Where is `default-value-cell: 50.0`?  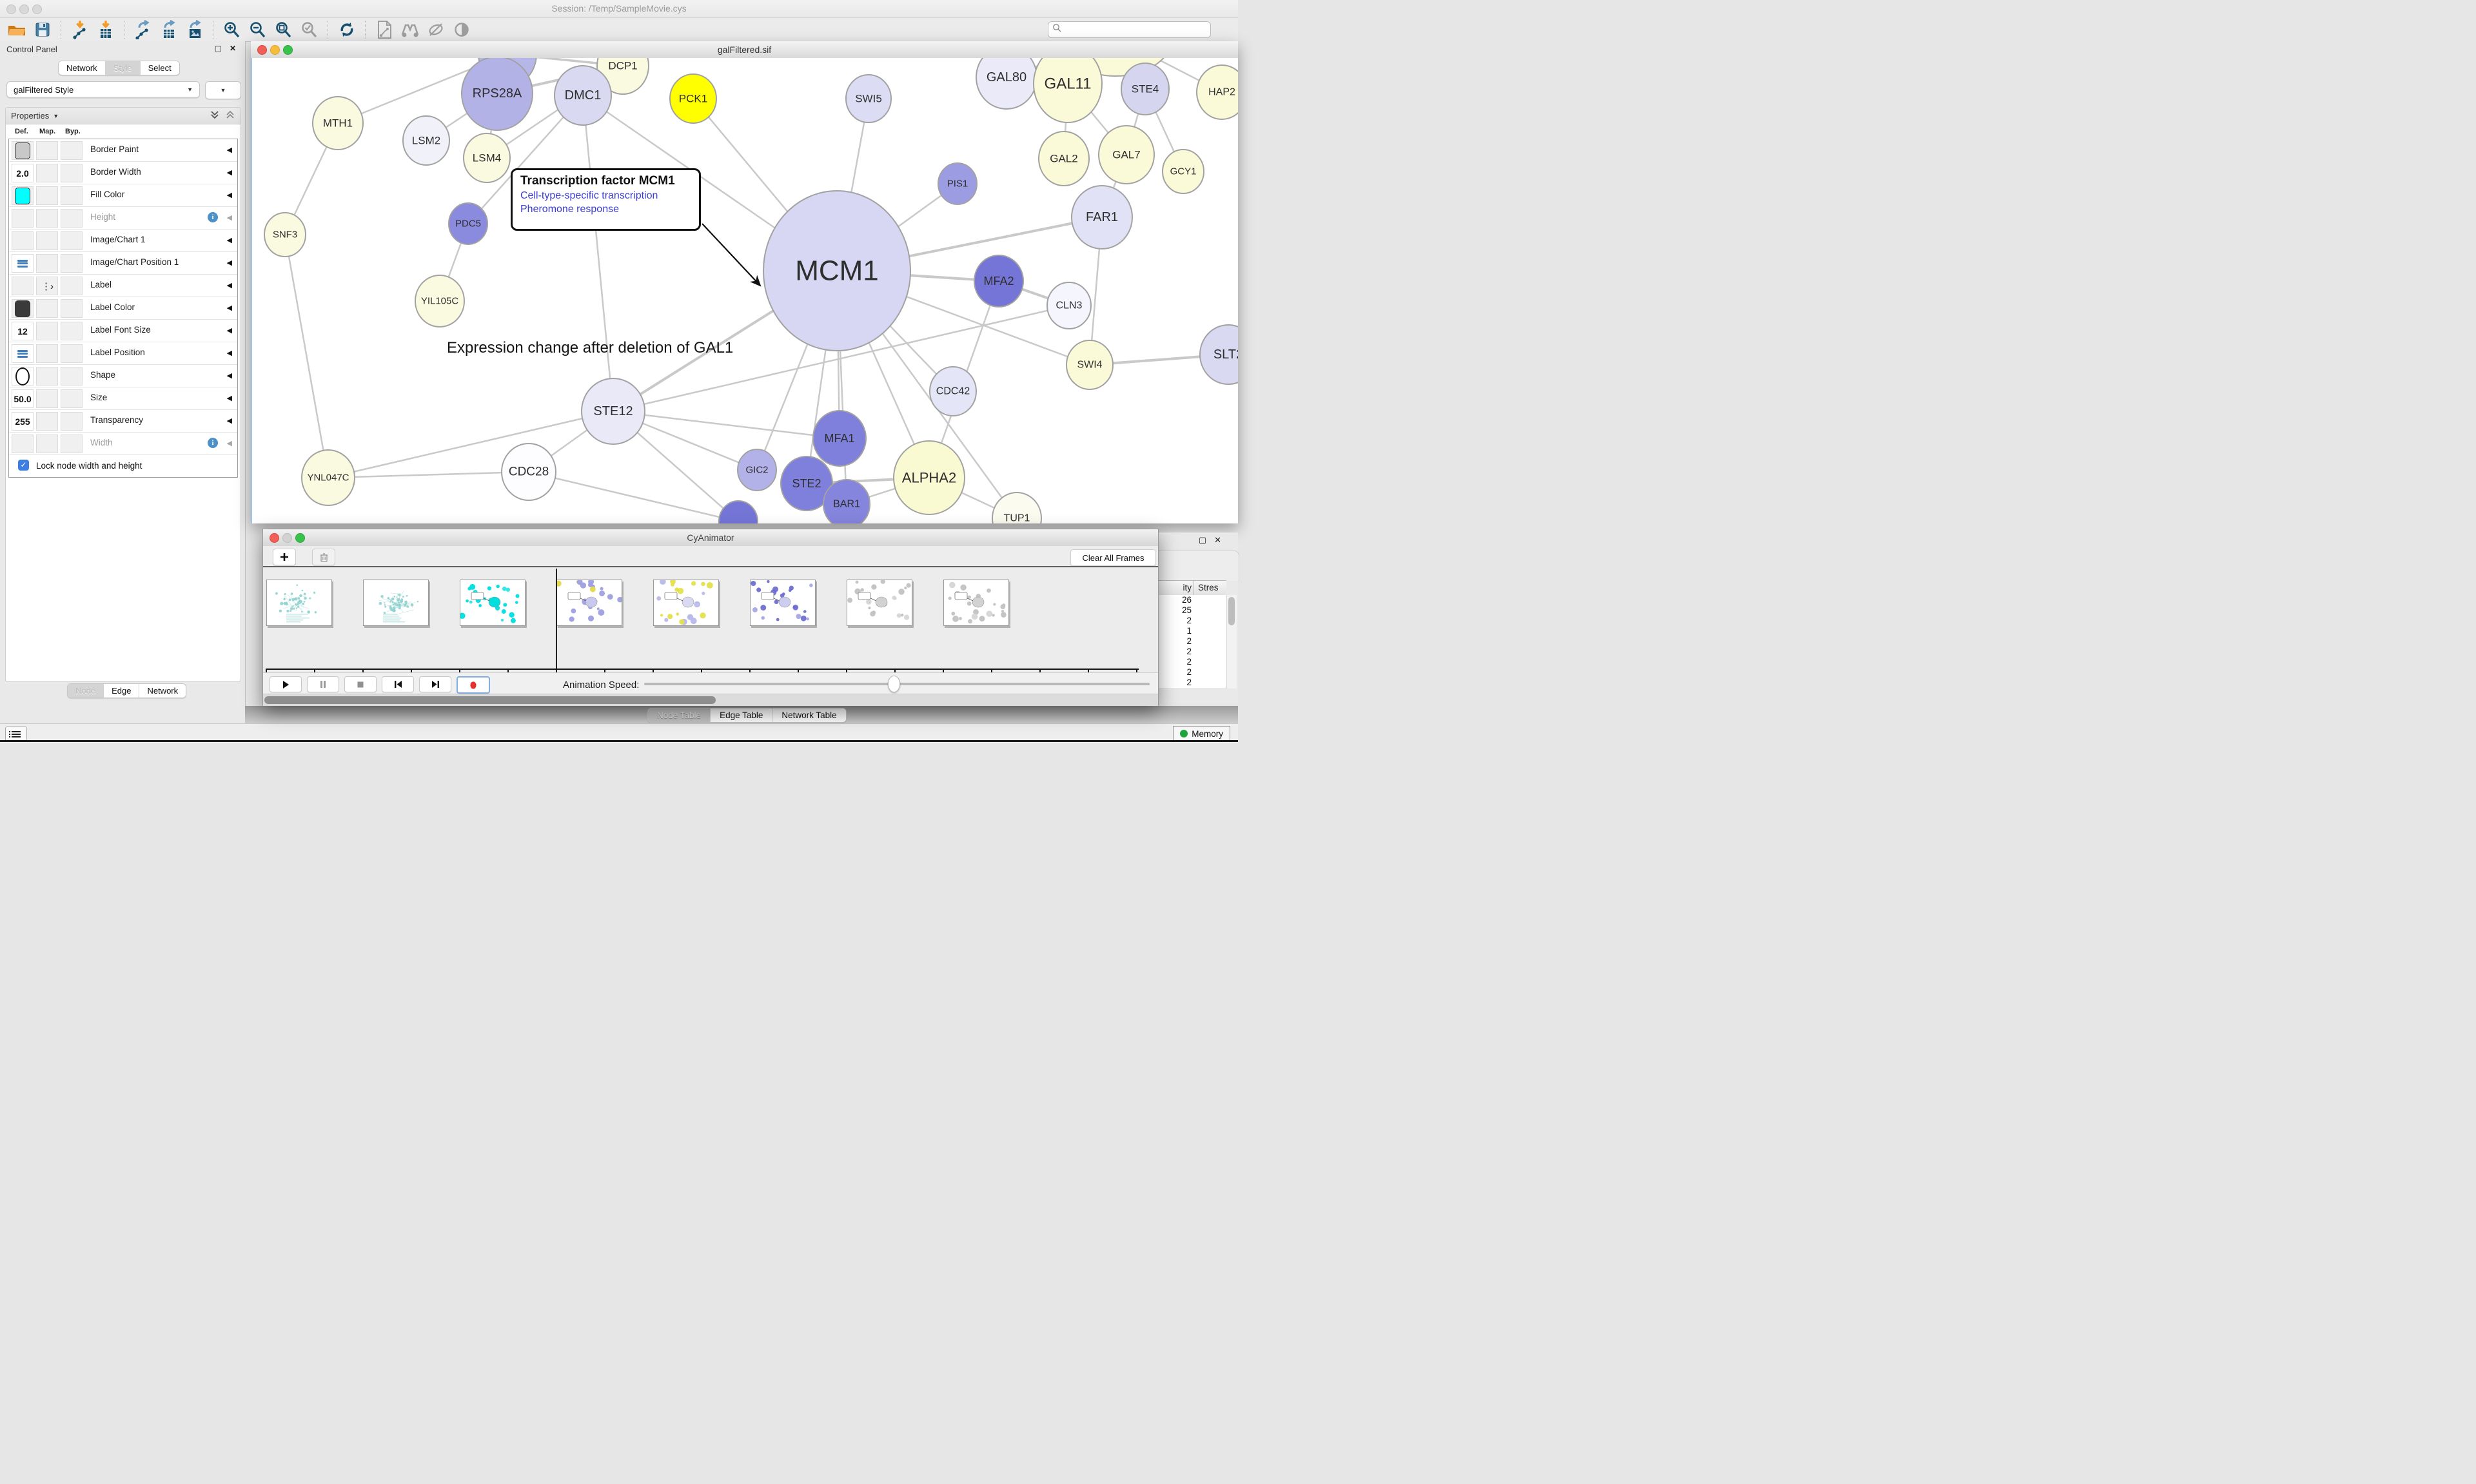 default-value-cell: 50.0 is located at coordinates (23, 398).